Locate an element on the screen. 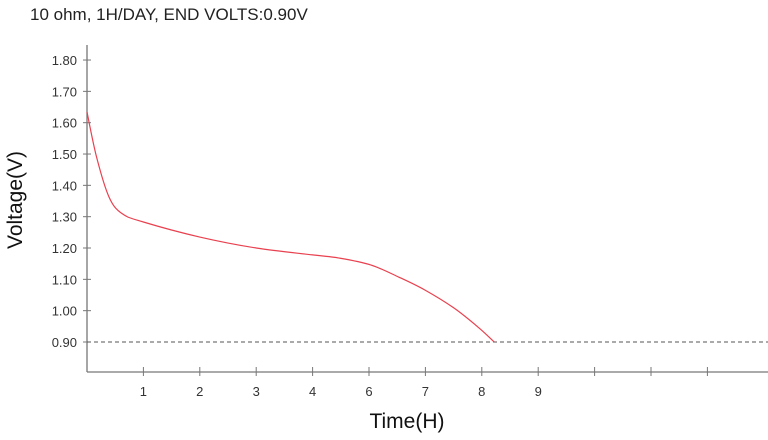 The width and height of the screenshot is (768, 440). x-tick-label: 8 is located at coordinates (481, 391).